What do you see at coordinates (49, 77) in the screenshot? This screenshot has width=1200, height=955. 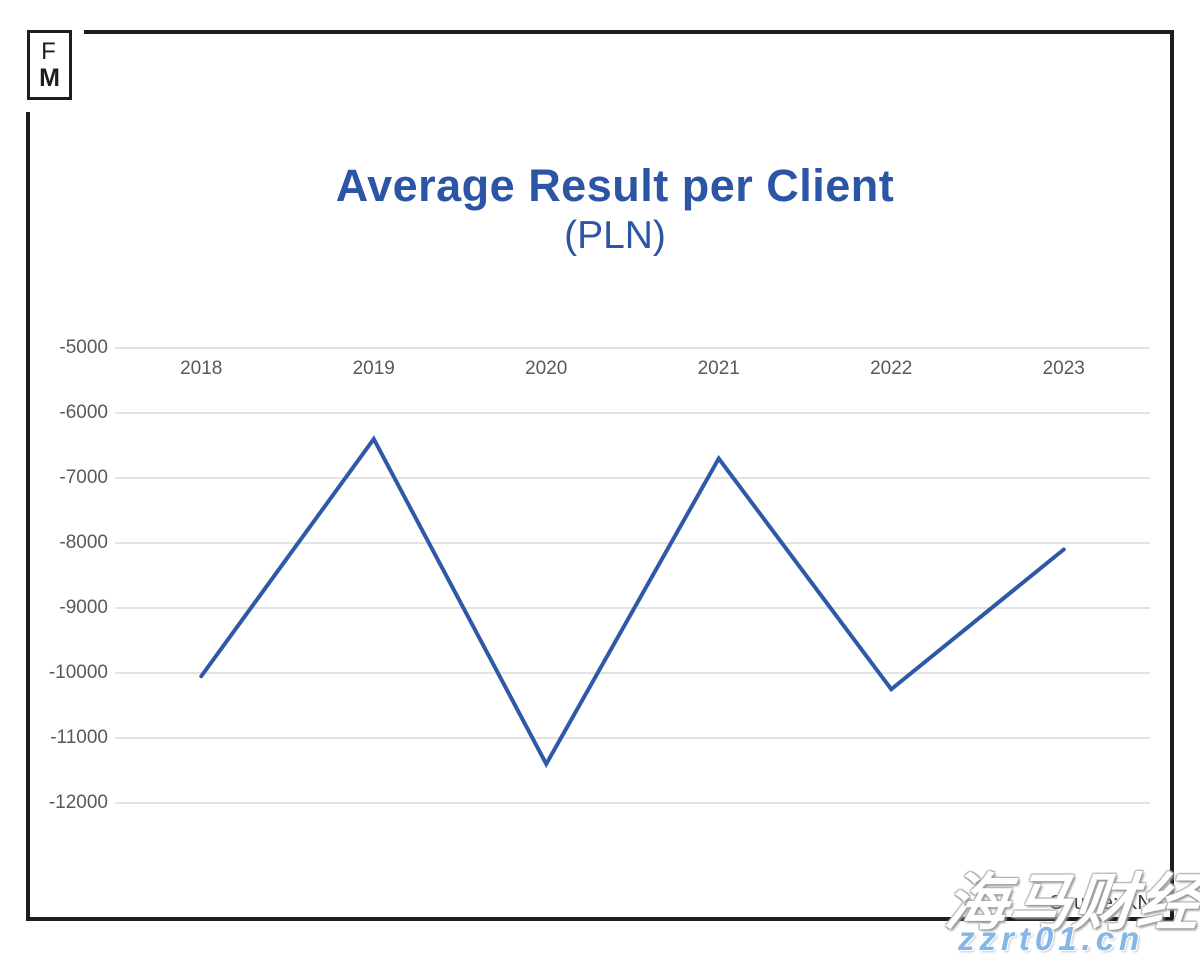 I see `fm-logo-letter-m: M` at bounding box center [49, 77].